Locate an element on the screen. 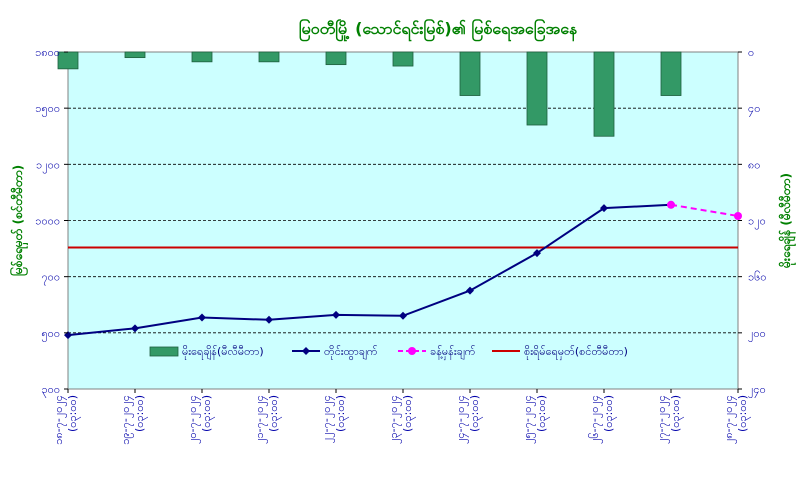 This screenshot has height=487, width=807. right-tick-label: ၂၄၀ is located at coordinates (757, 390).